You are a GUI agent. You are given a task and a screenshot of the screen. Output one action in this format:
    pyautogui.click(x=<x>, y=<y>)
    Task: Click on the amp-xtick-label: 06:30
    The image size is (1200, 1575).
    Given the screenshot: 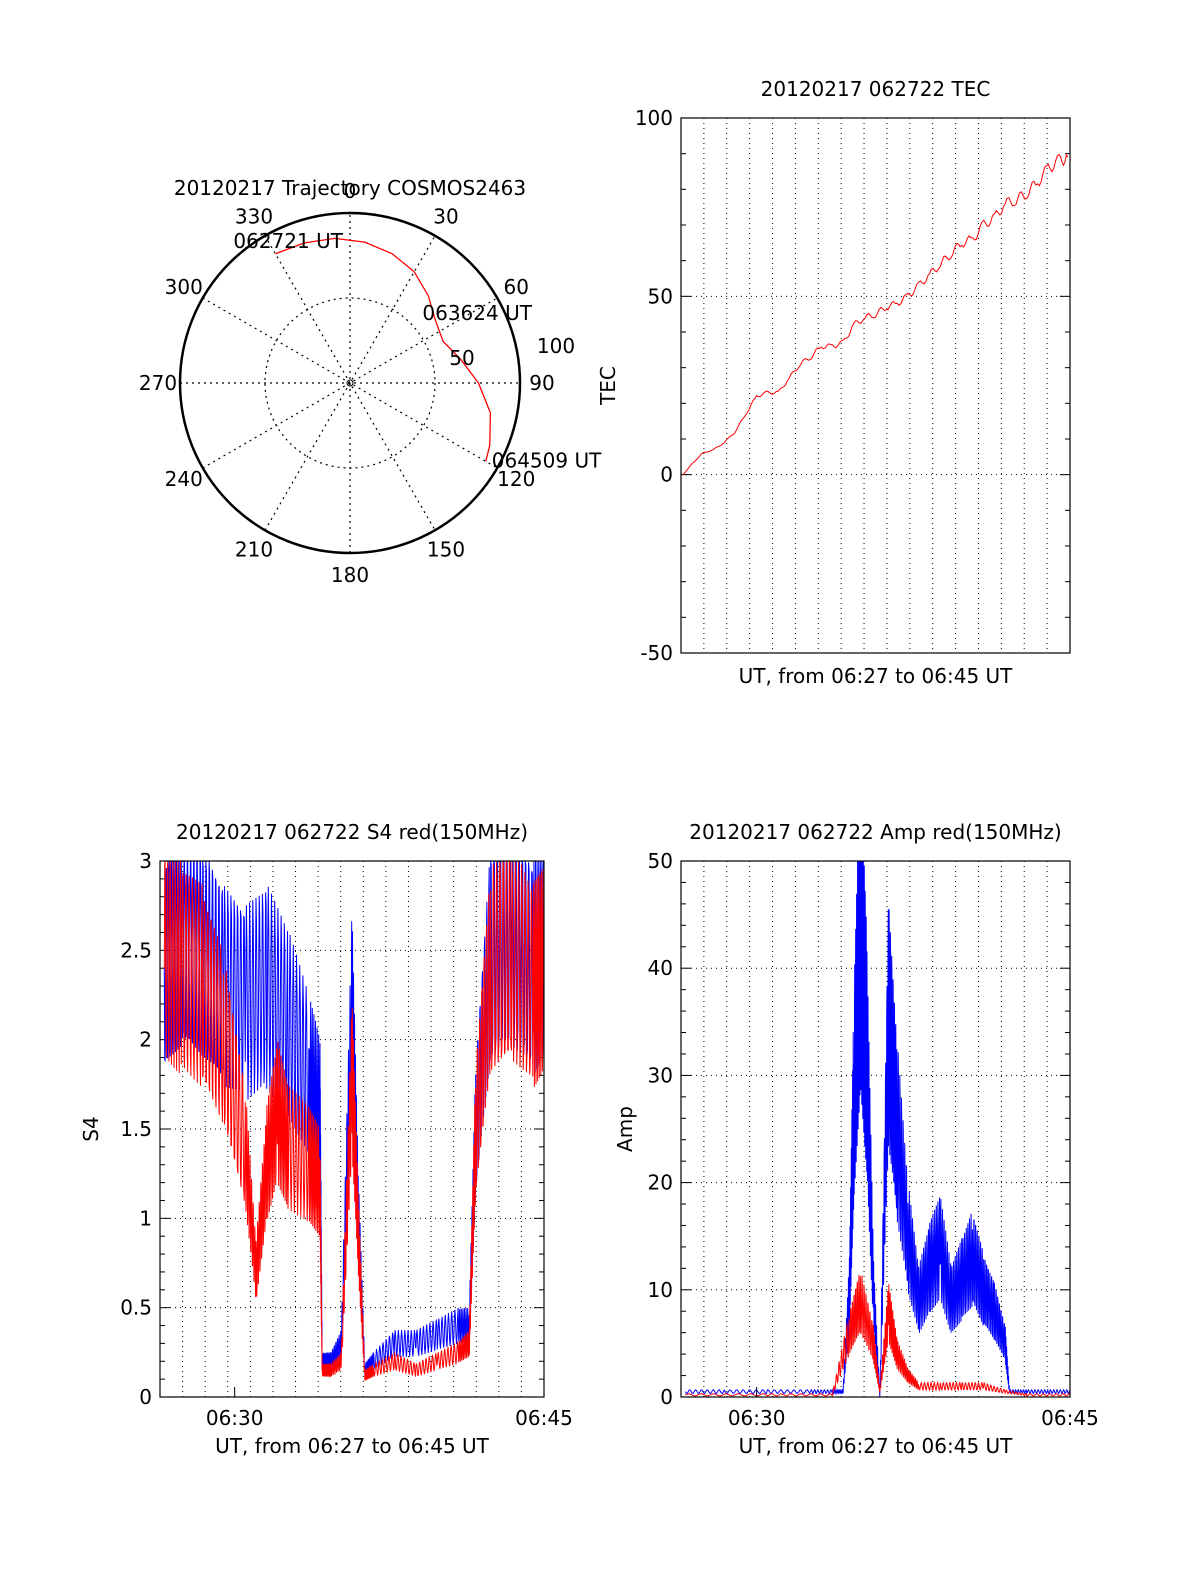 What is the action you would take?
    pyautogui.click(x=757, y=1418)
    